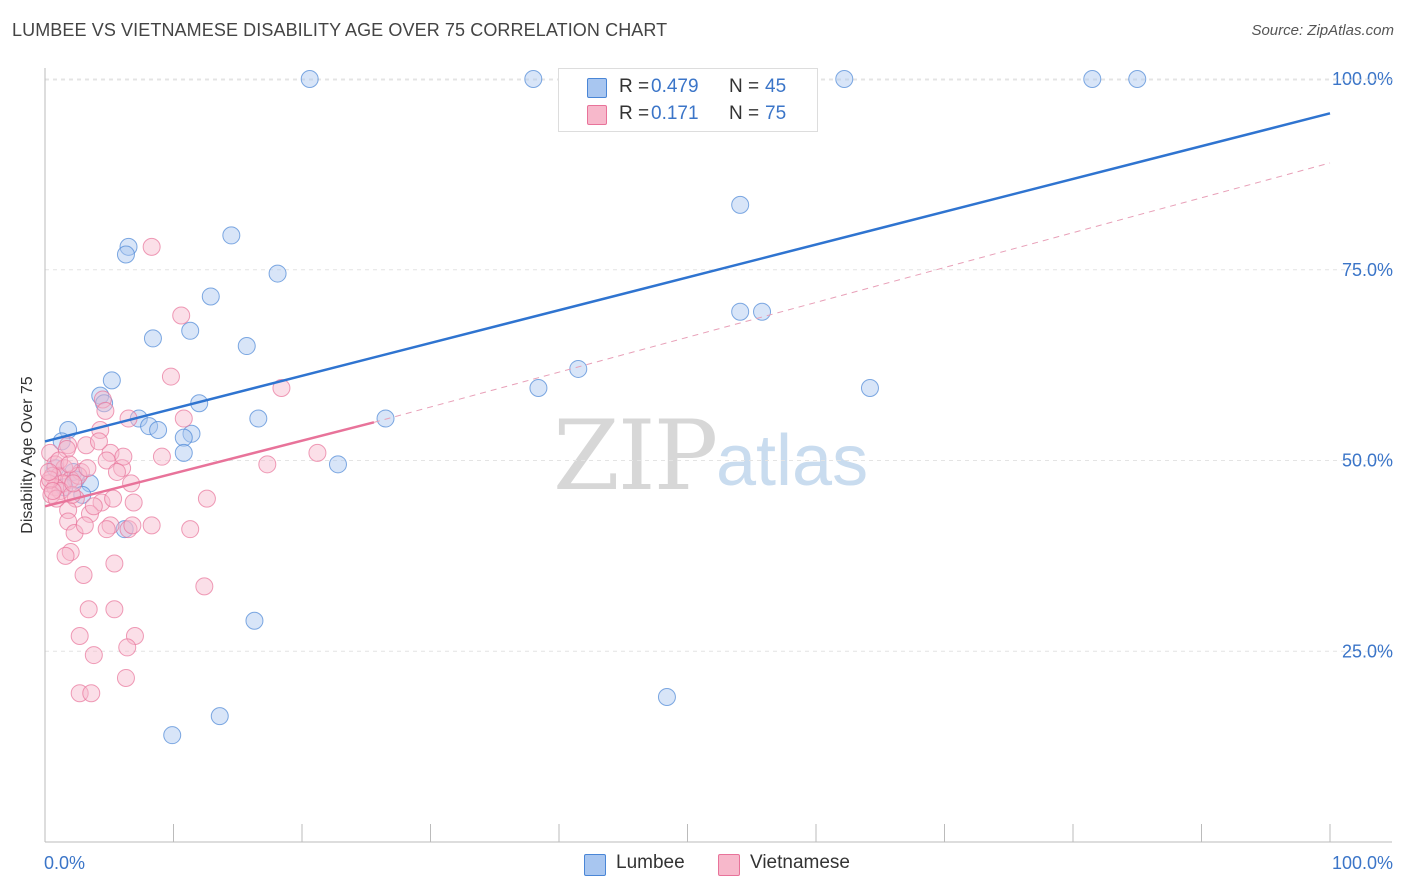 This screenshot has width=1406, height=892. What do you see at coordinates (597, 115) in the screenshot?
I see `legend-swatch-vietnamese` at bounding box center [597, 115].